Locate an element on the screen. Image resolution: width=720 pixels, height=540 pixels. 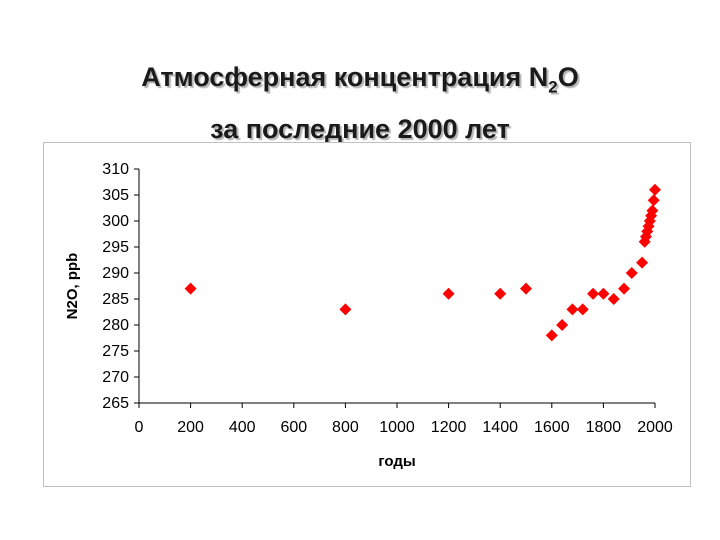
y-tick-label: 280 is located at coordinates (115, 325).